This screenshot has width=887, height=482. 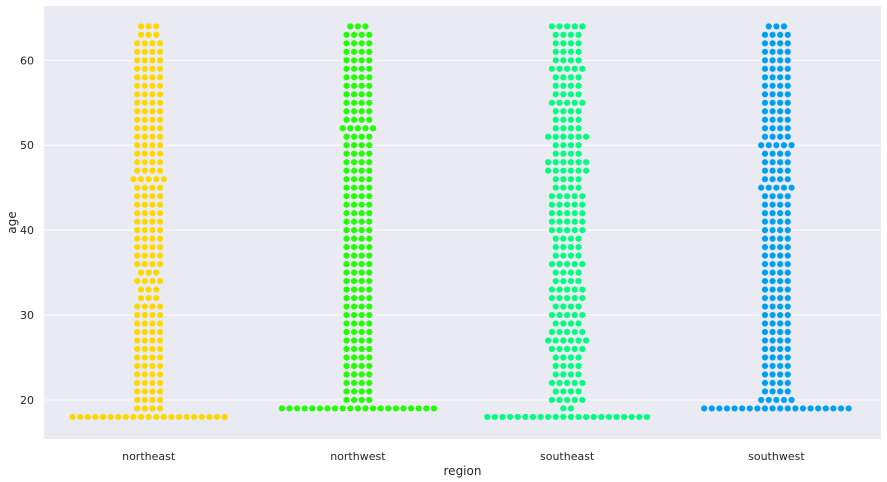 What do you see at coordinates (776, 217) in the screenshot?
I see `series-southwest` at bounding box center [776, 217].